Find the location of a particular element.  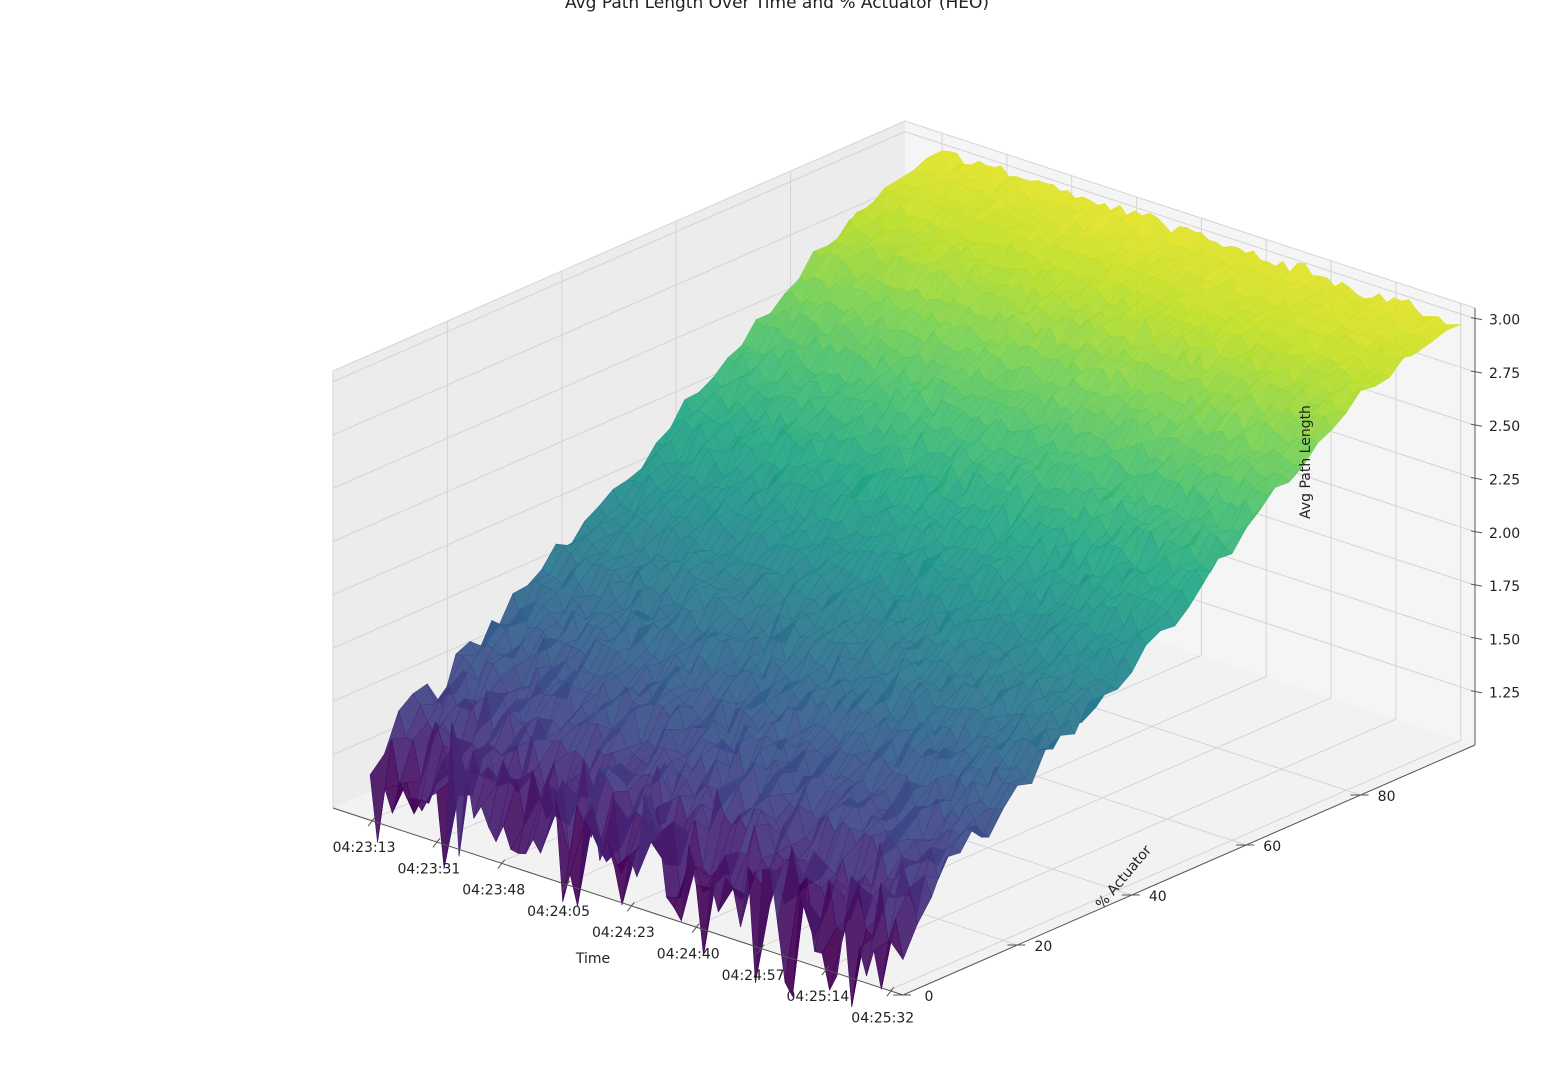

z-tick-label: 1.50 is located at coordinates (1504, 640).